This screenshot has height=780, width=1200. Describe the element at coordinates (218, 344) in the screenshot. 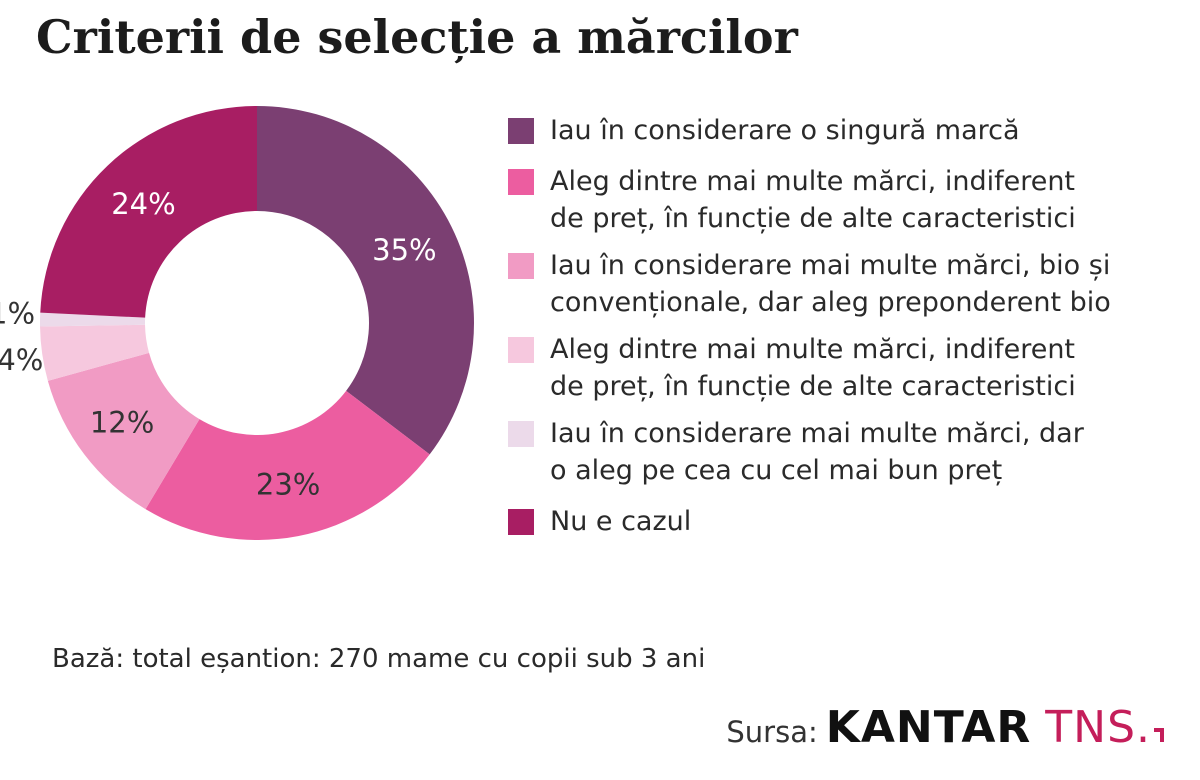

I see `donut-labels: 35% 23% 12% 4% 1% 24%` at that location.